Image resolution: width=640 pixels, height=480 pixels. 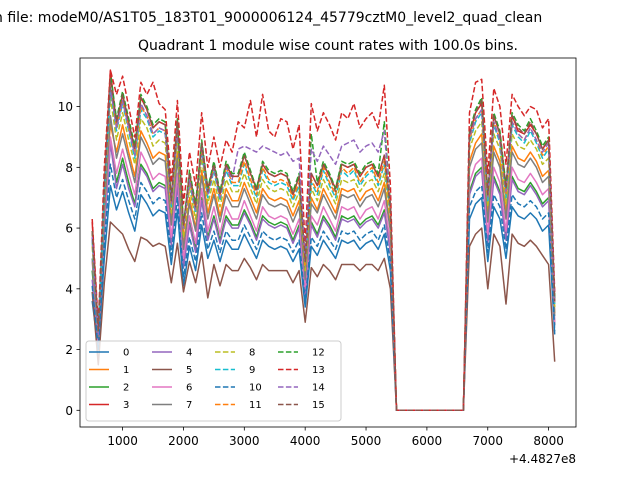 I want to click on y-tick-label: 2, so click(x=69, y=350).